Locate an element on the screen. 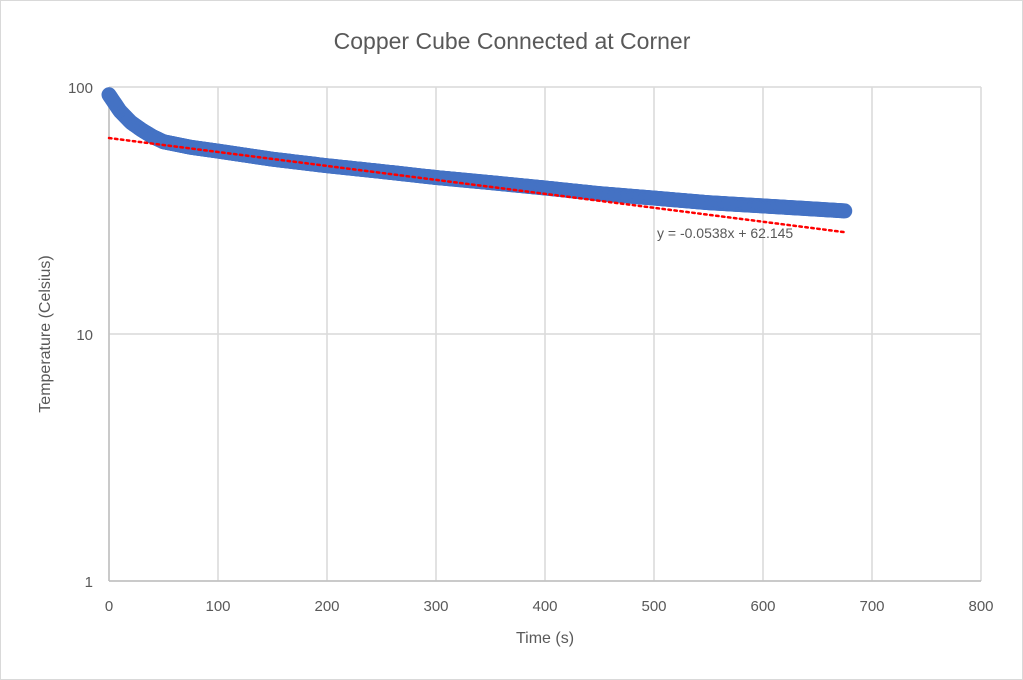  x-tick-label: 100 is located at coordinates (217, 606).